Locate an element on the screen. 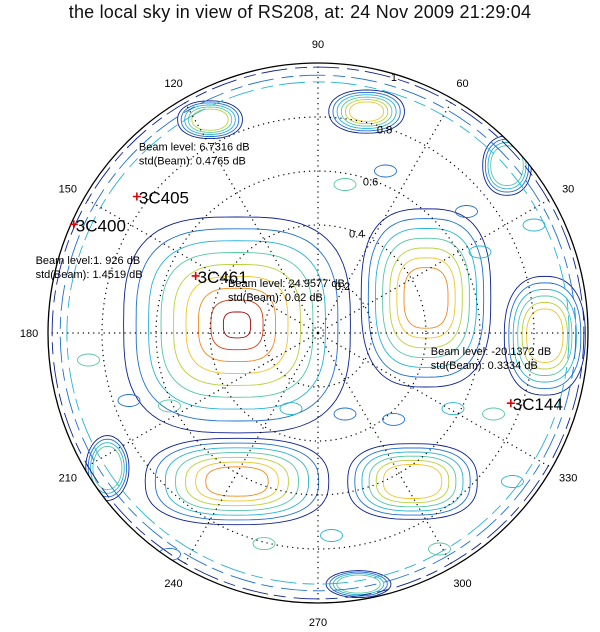 The height and width of the screenshot is (632, 600). beam-level-label-3: Beam level: -20.1372 dB is located at coordinates (491, 352).